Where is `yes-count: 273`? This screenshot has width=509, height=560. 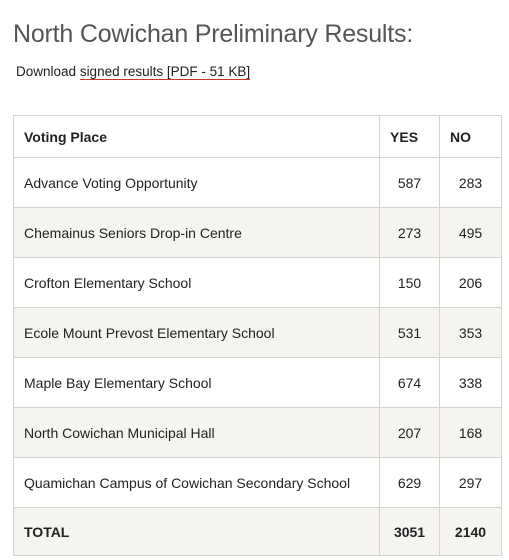
yes-count: 273 is located at coordinates (410, 232).